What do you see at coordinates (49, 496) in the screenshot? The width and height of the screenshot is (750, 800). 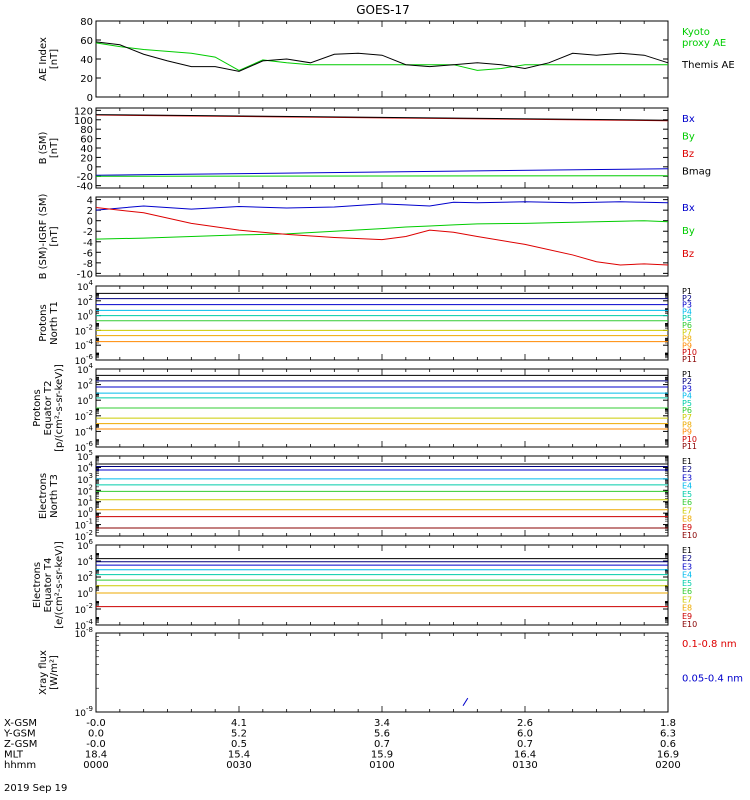 I see `y-axis-label: ElectronsNorth T3` at bounding box center [49, 496].